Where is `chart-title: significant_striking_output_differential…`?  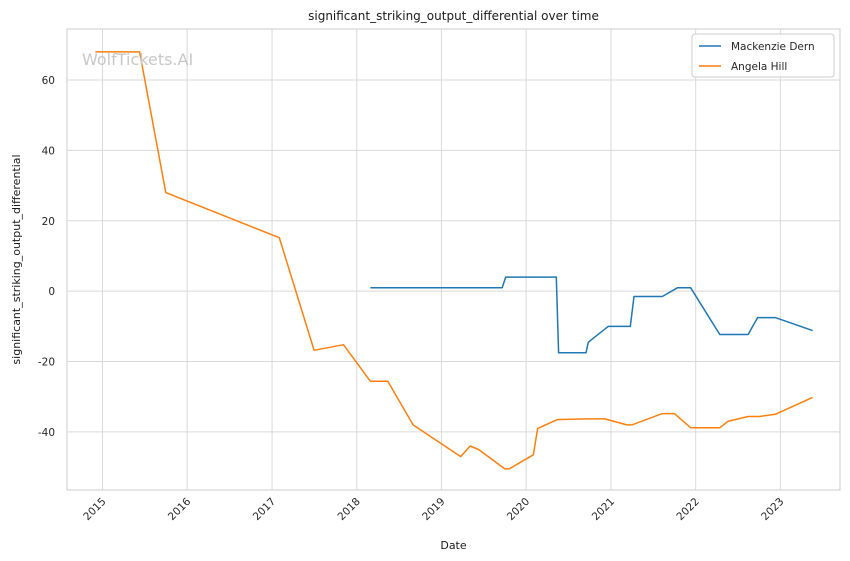 chart-title: significant_striking_output_differential… is located at coordinates (453, 16).